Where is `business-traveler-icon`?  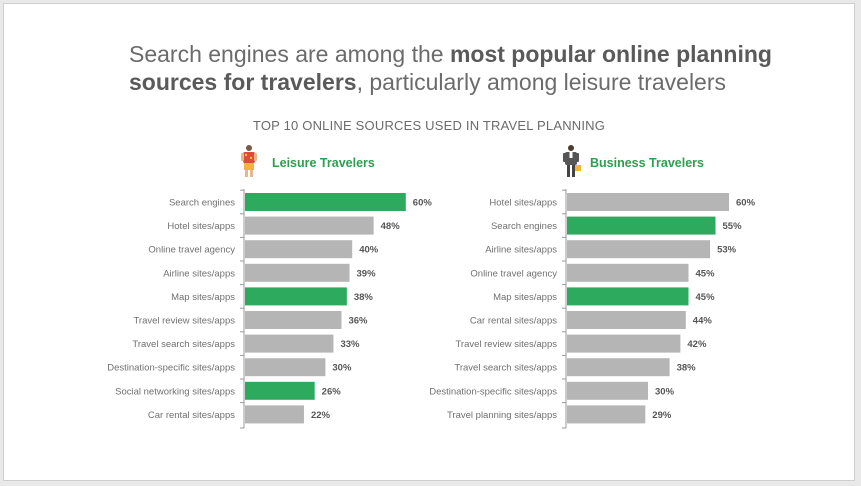 business-traveler-icon is located at coordinates (572, 161).